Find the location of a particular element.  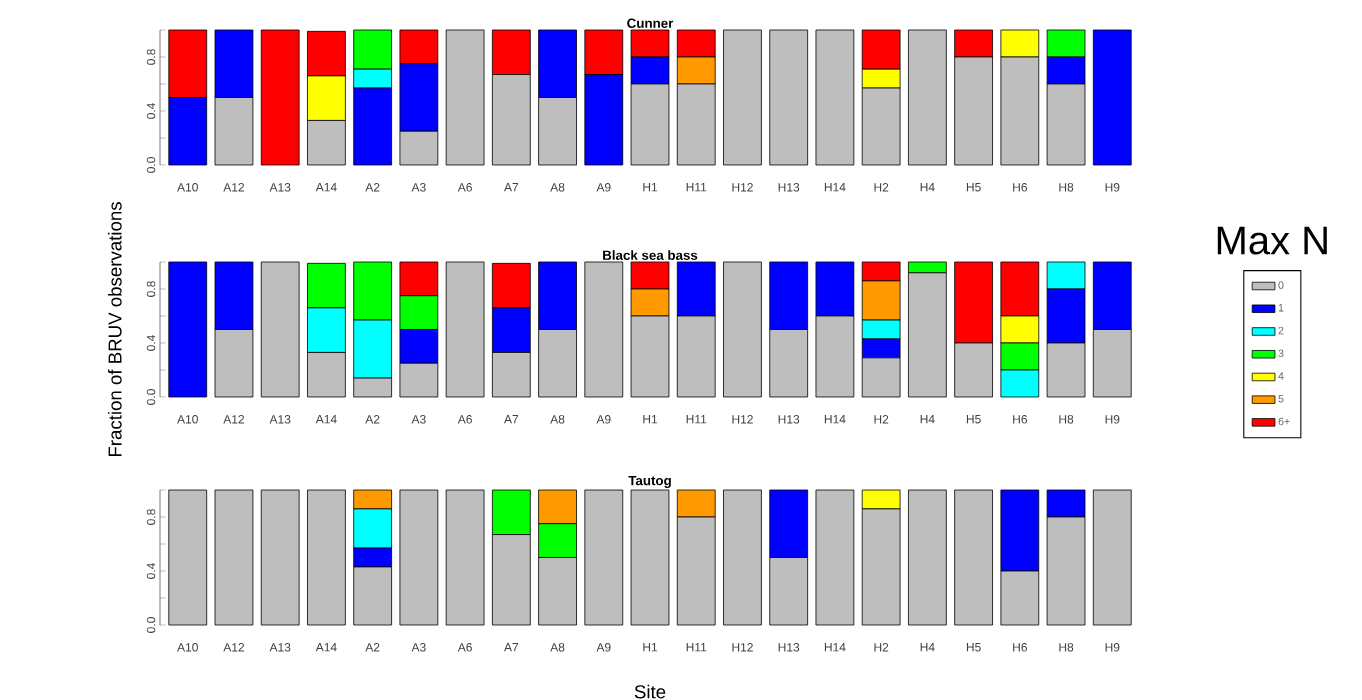

chart-title: Cunner is located at coordinates (650, 23).